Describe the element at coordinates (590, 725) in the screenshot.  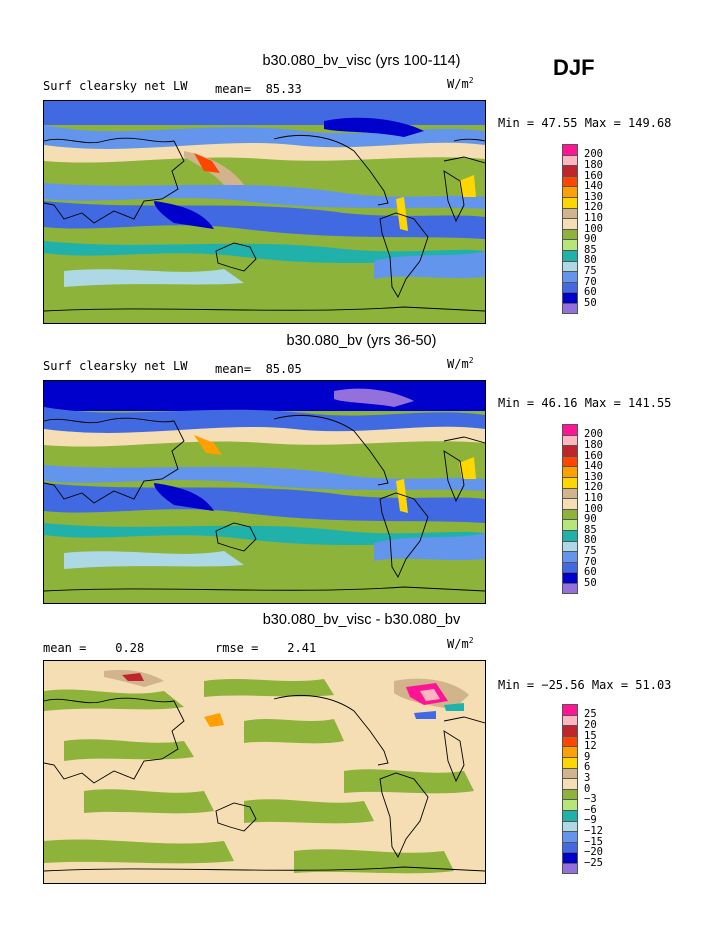
I see `panel3-legend-label: 20` at that location.